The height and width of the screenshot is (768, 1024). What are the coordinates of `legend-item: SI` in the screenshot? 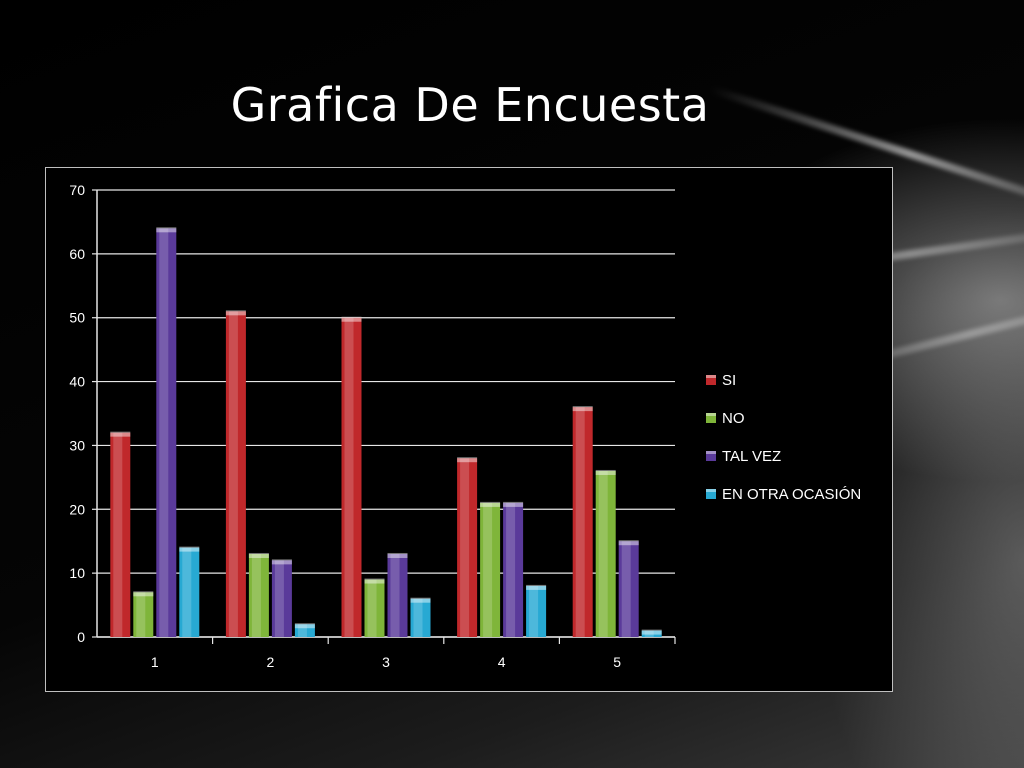 It's located at (783, 380).